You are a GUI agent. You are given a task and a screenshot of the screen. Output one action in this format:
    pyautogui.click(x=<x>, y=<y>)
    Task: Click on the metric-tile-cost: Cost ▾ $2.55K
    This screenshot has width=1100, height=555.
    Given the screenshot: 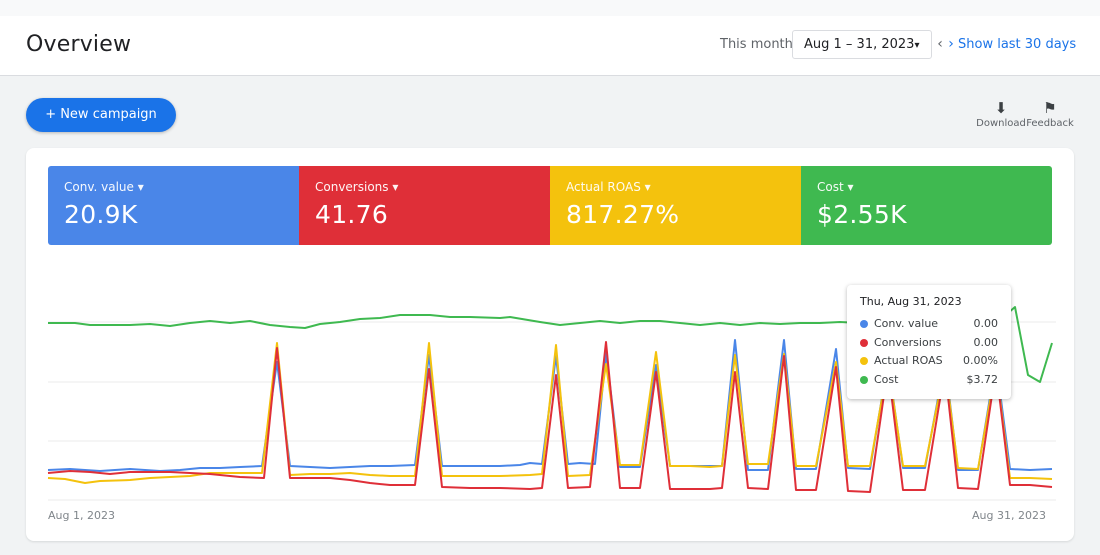 What is the action you would take?
    pyautogui.click(x=926, y=205)
    